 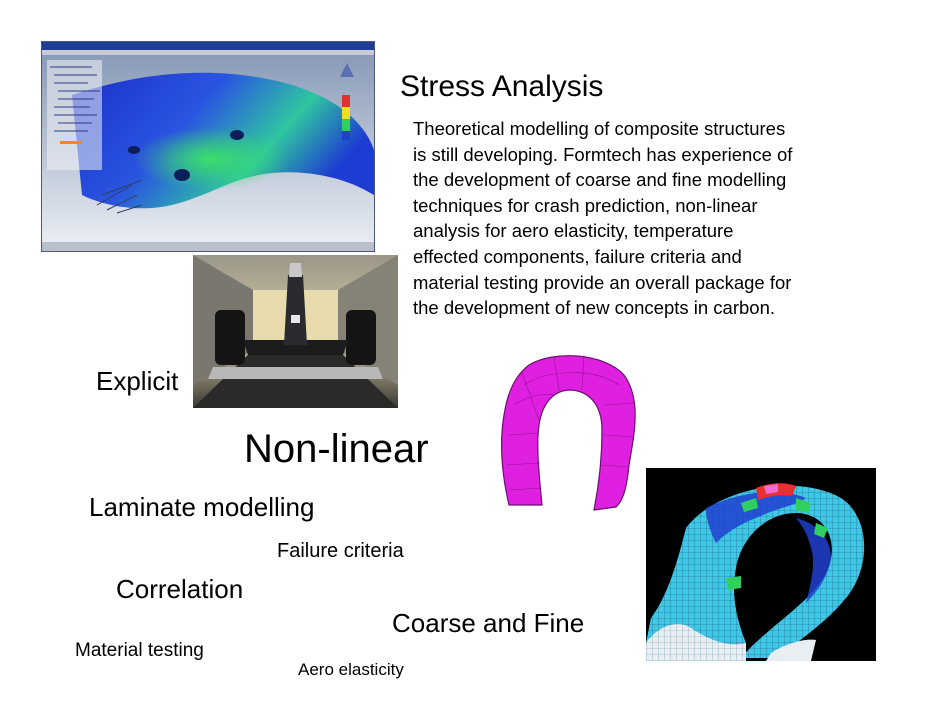 I want to click on keyword-laminate-modelling: Laminate modelling, so click(x=202, y=507).